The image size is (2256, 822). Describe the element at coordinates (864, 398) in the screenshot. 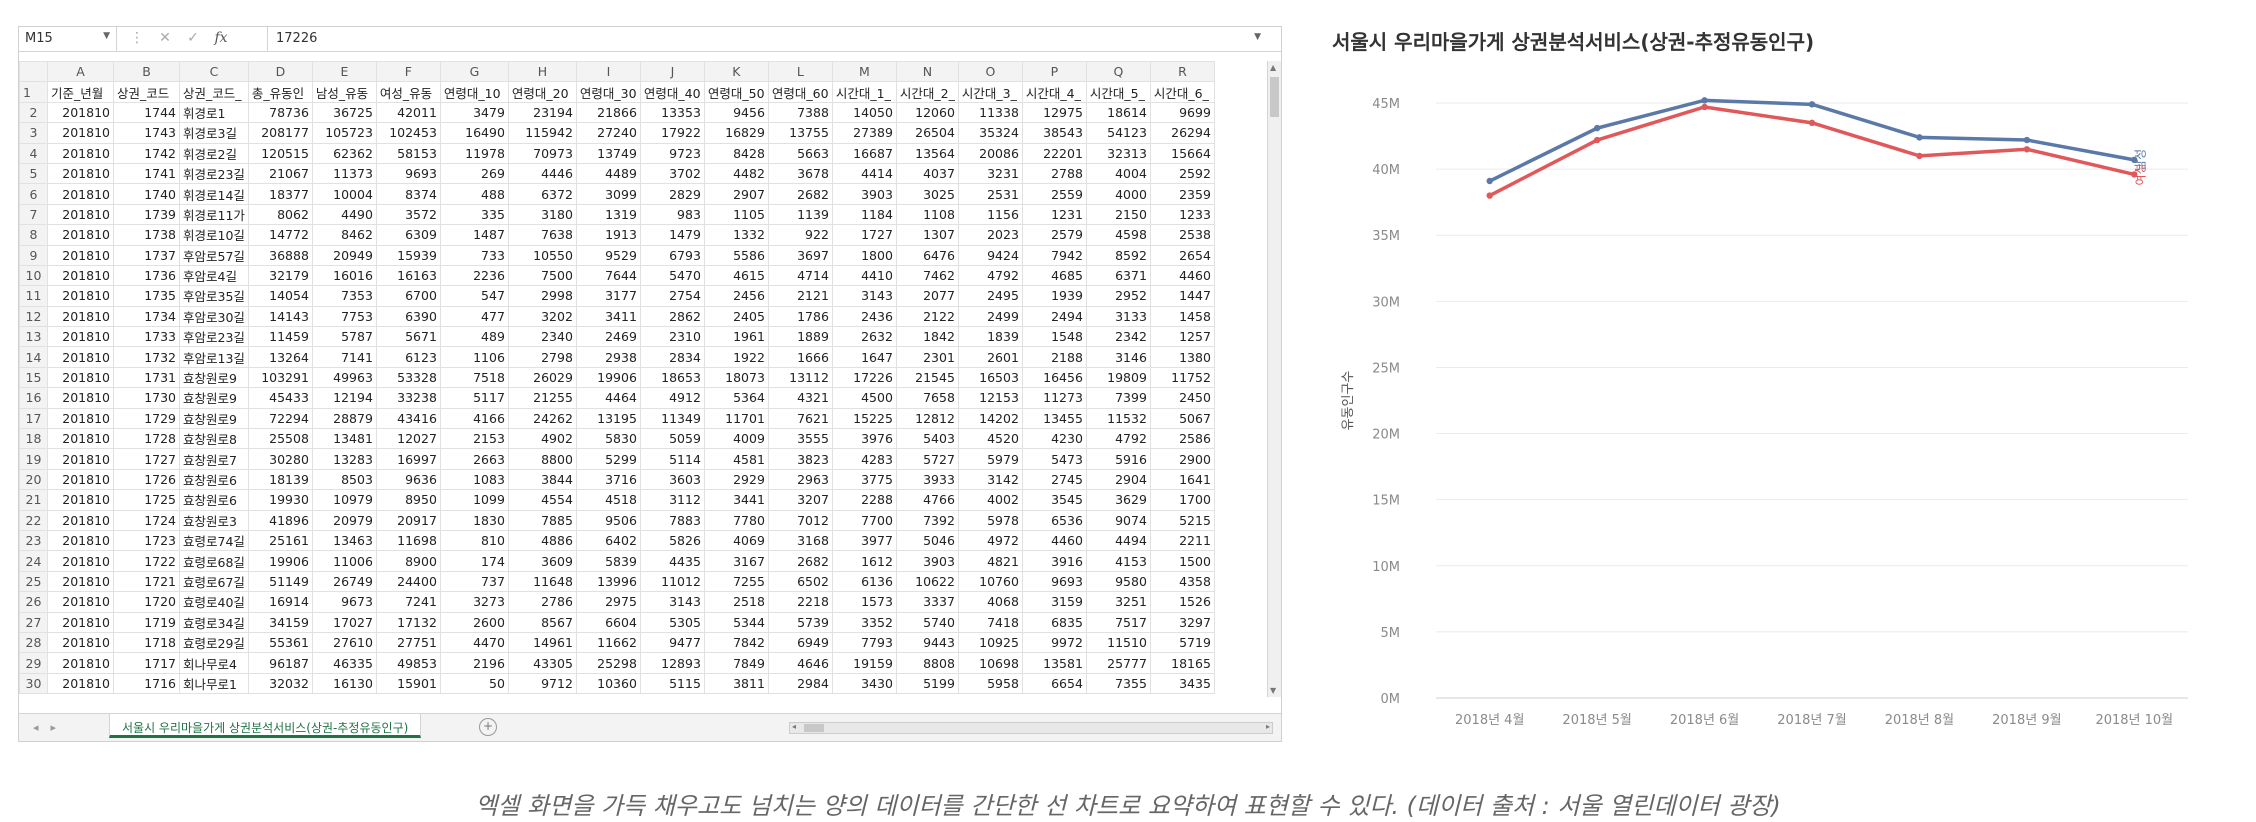

I see `cell: 4500` at that location.